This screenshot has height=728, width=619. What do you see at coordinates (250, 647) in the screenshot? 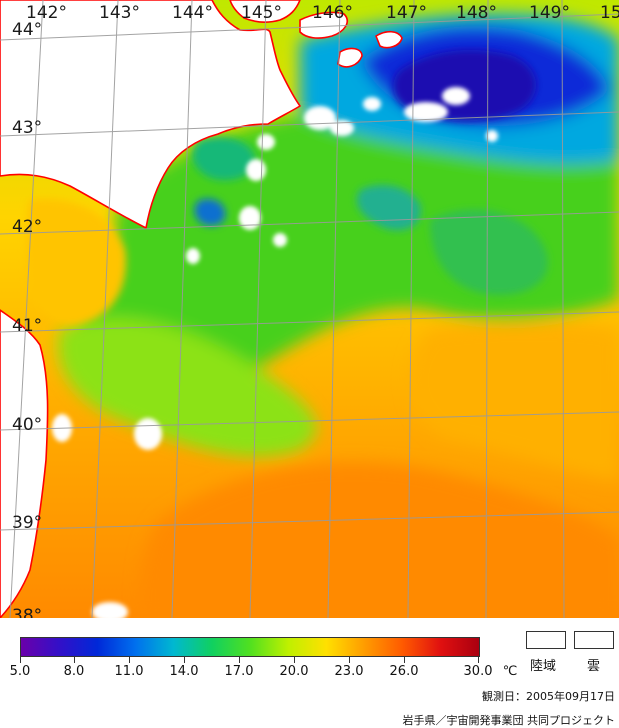
I see `temperature-color-bar` at bounding box center [250, 647].